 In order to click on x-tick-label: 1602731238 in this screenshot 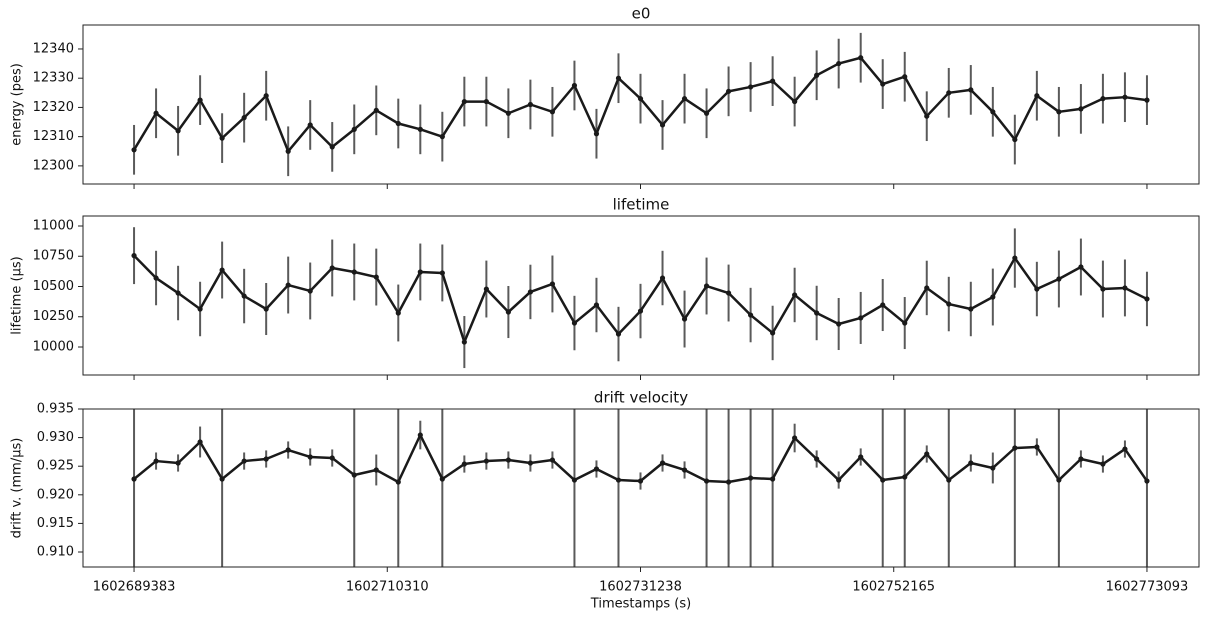, I will do `click(640, 587)`.